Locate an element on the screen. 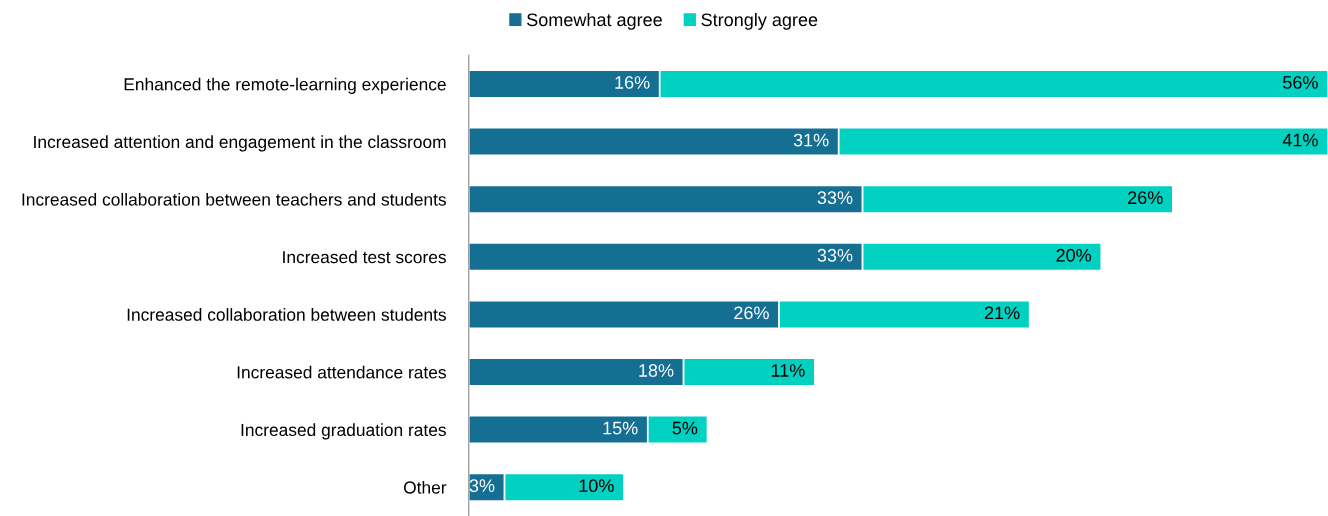  data-label: 20% is located at coordinates (1074, 255).